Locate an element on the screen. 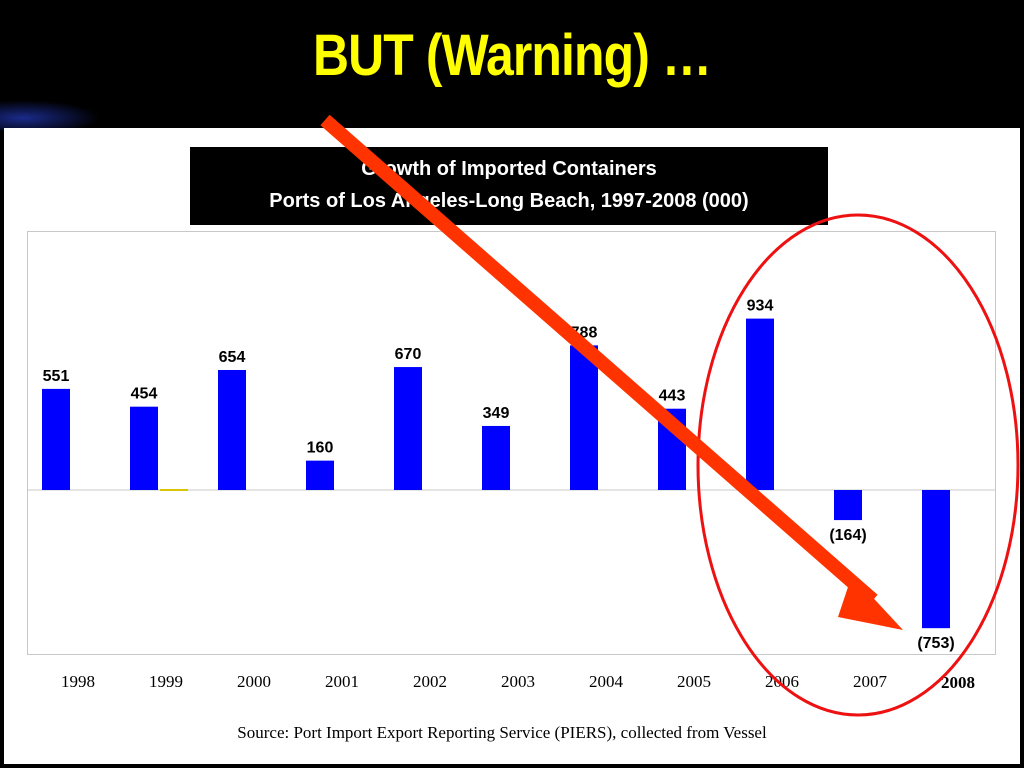 This screenshot has height=768, width=1024. category-label-2003: 2003 is located at coordinates (518, 681).